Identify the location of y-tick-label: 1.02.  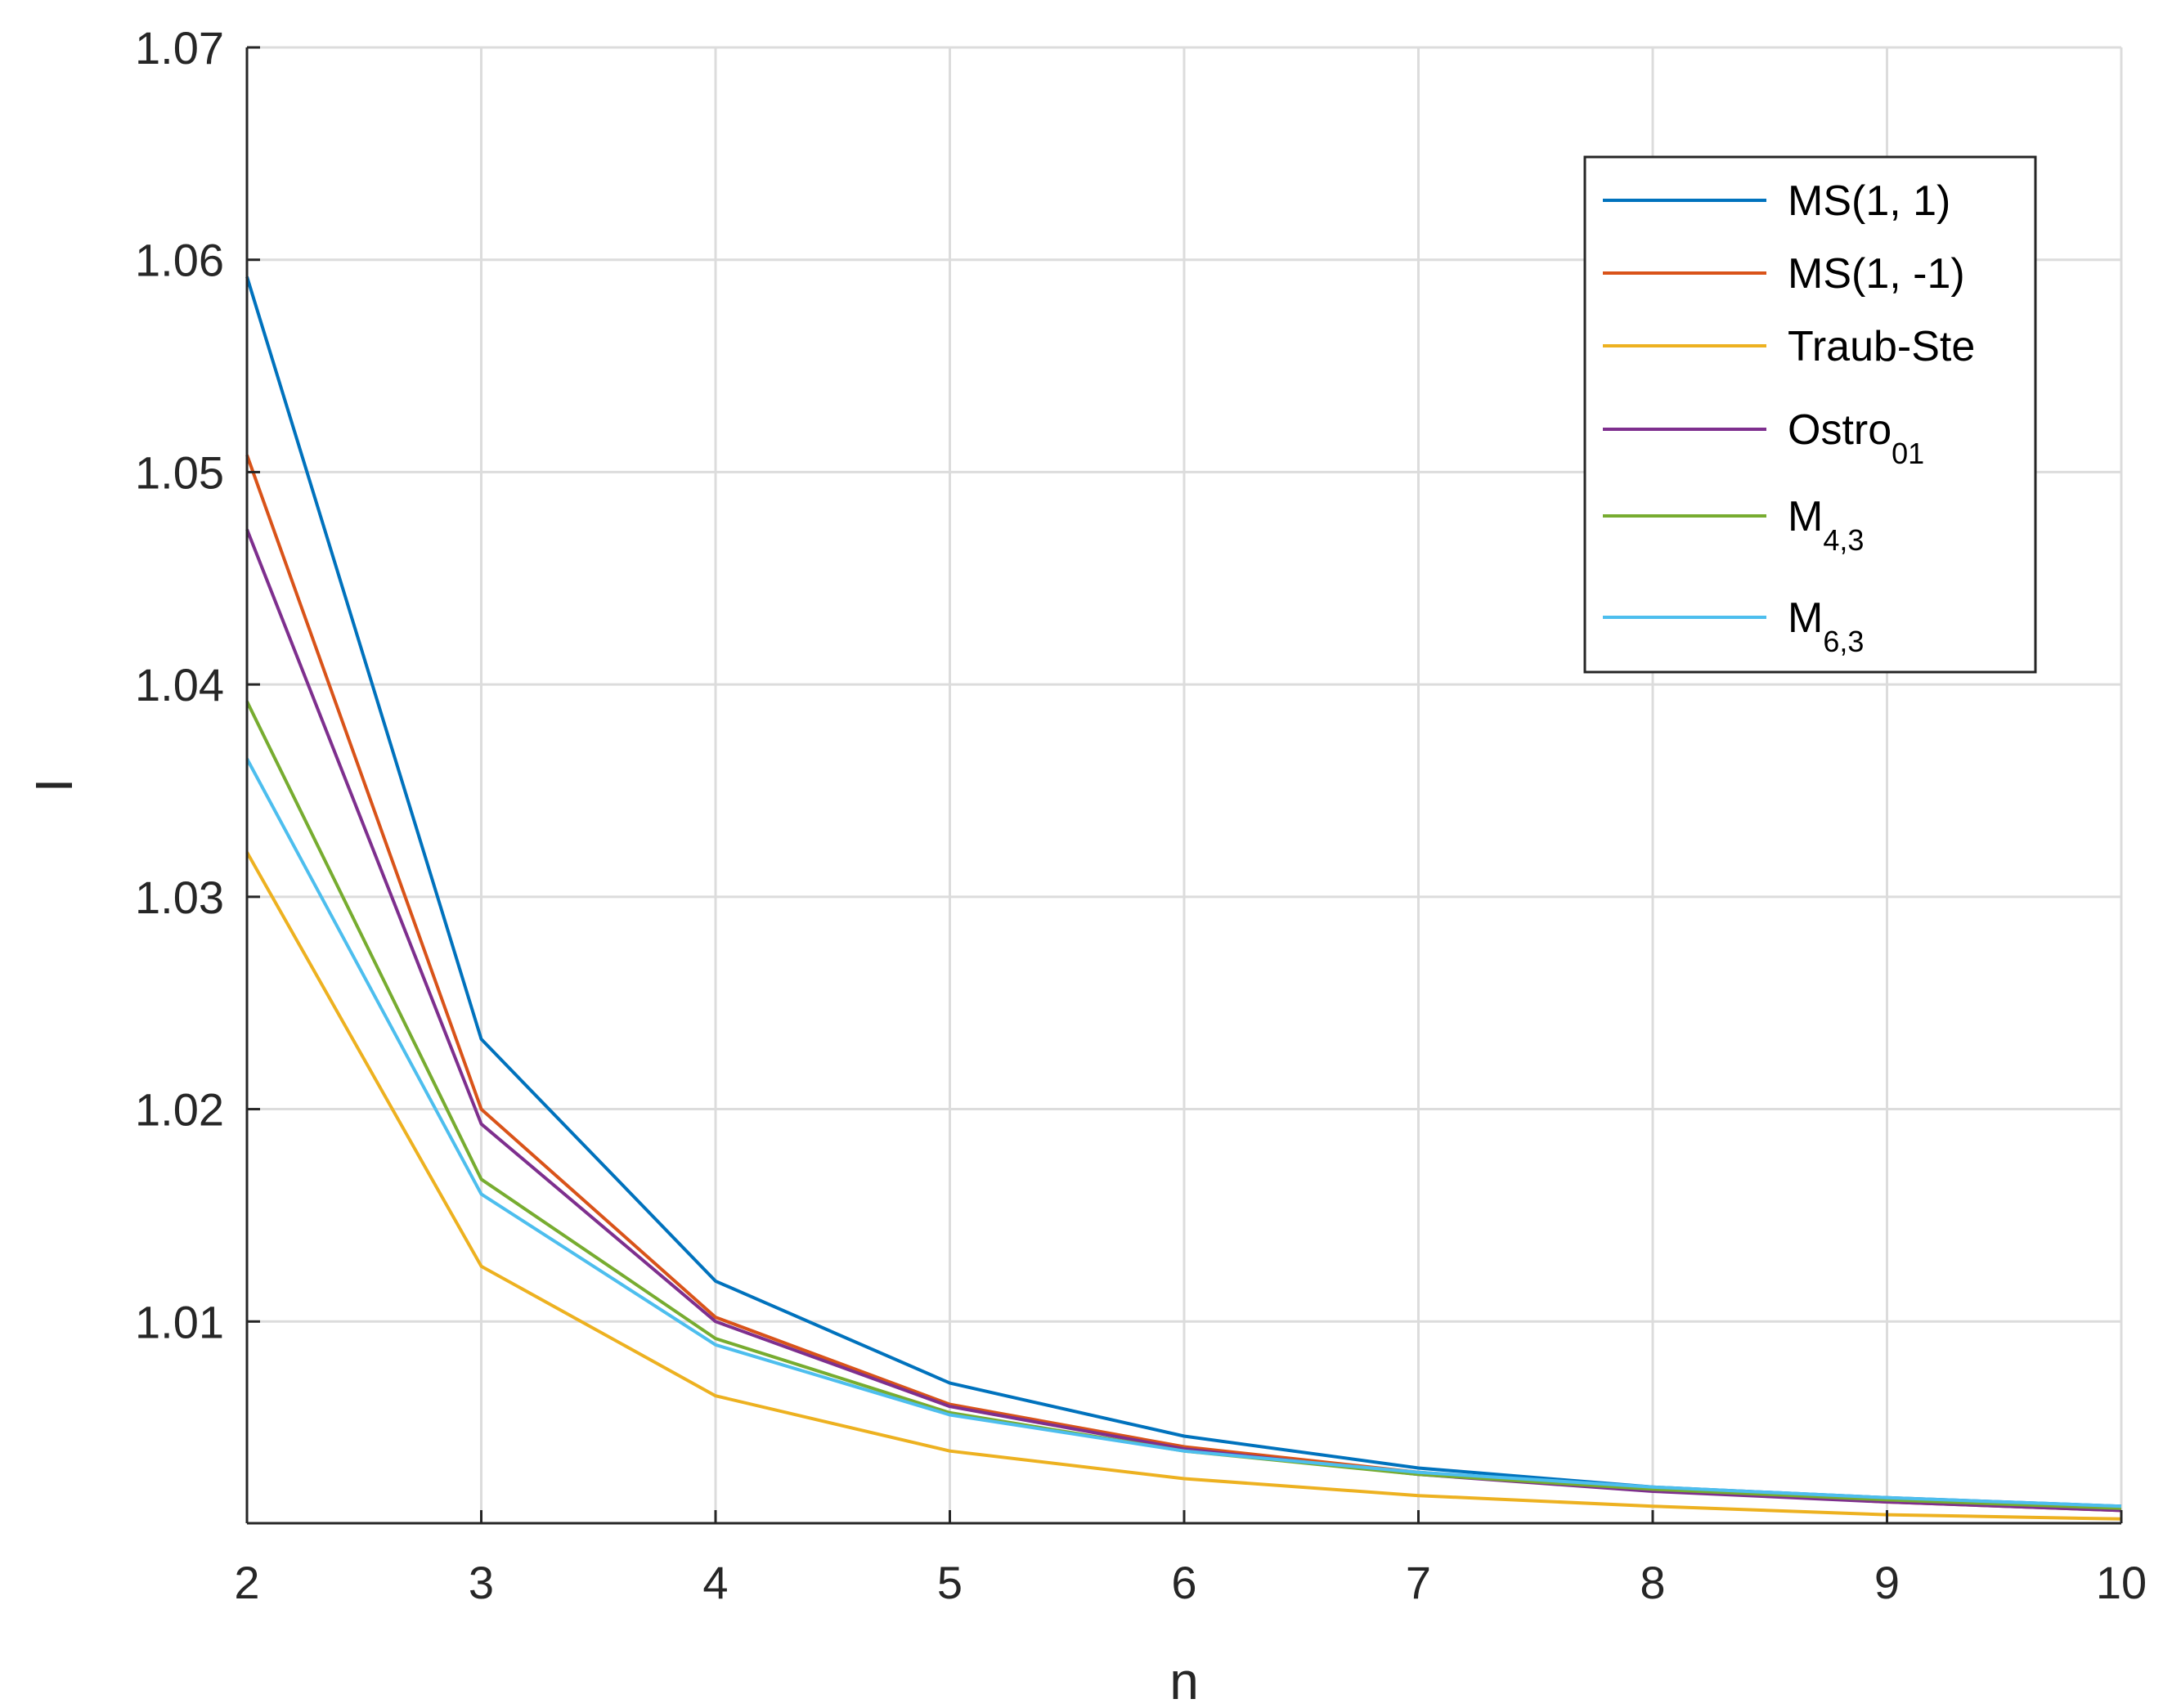
(179, 1110).